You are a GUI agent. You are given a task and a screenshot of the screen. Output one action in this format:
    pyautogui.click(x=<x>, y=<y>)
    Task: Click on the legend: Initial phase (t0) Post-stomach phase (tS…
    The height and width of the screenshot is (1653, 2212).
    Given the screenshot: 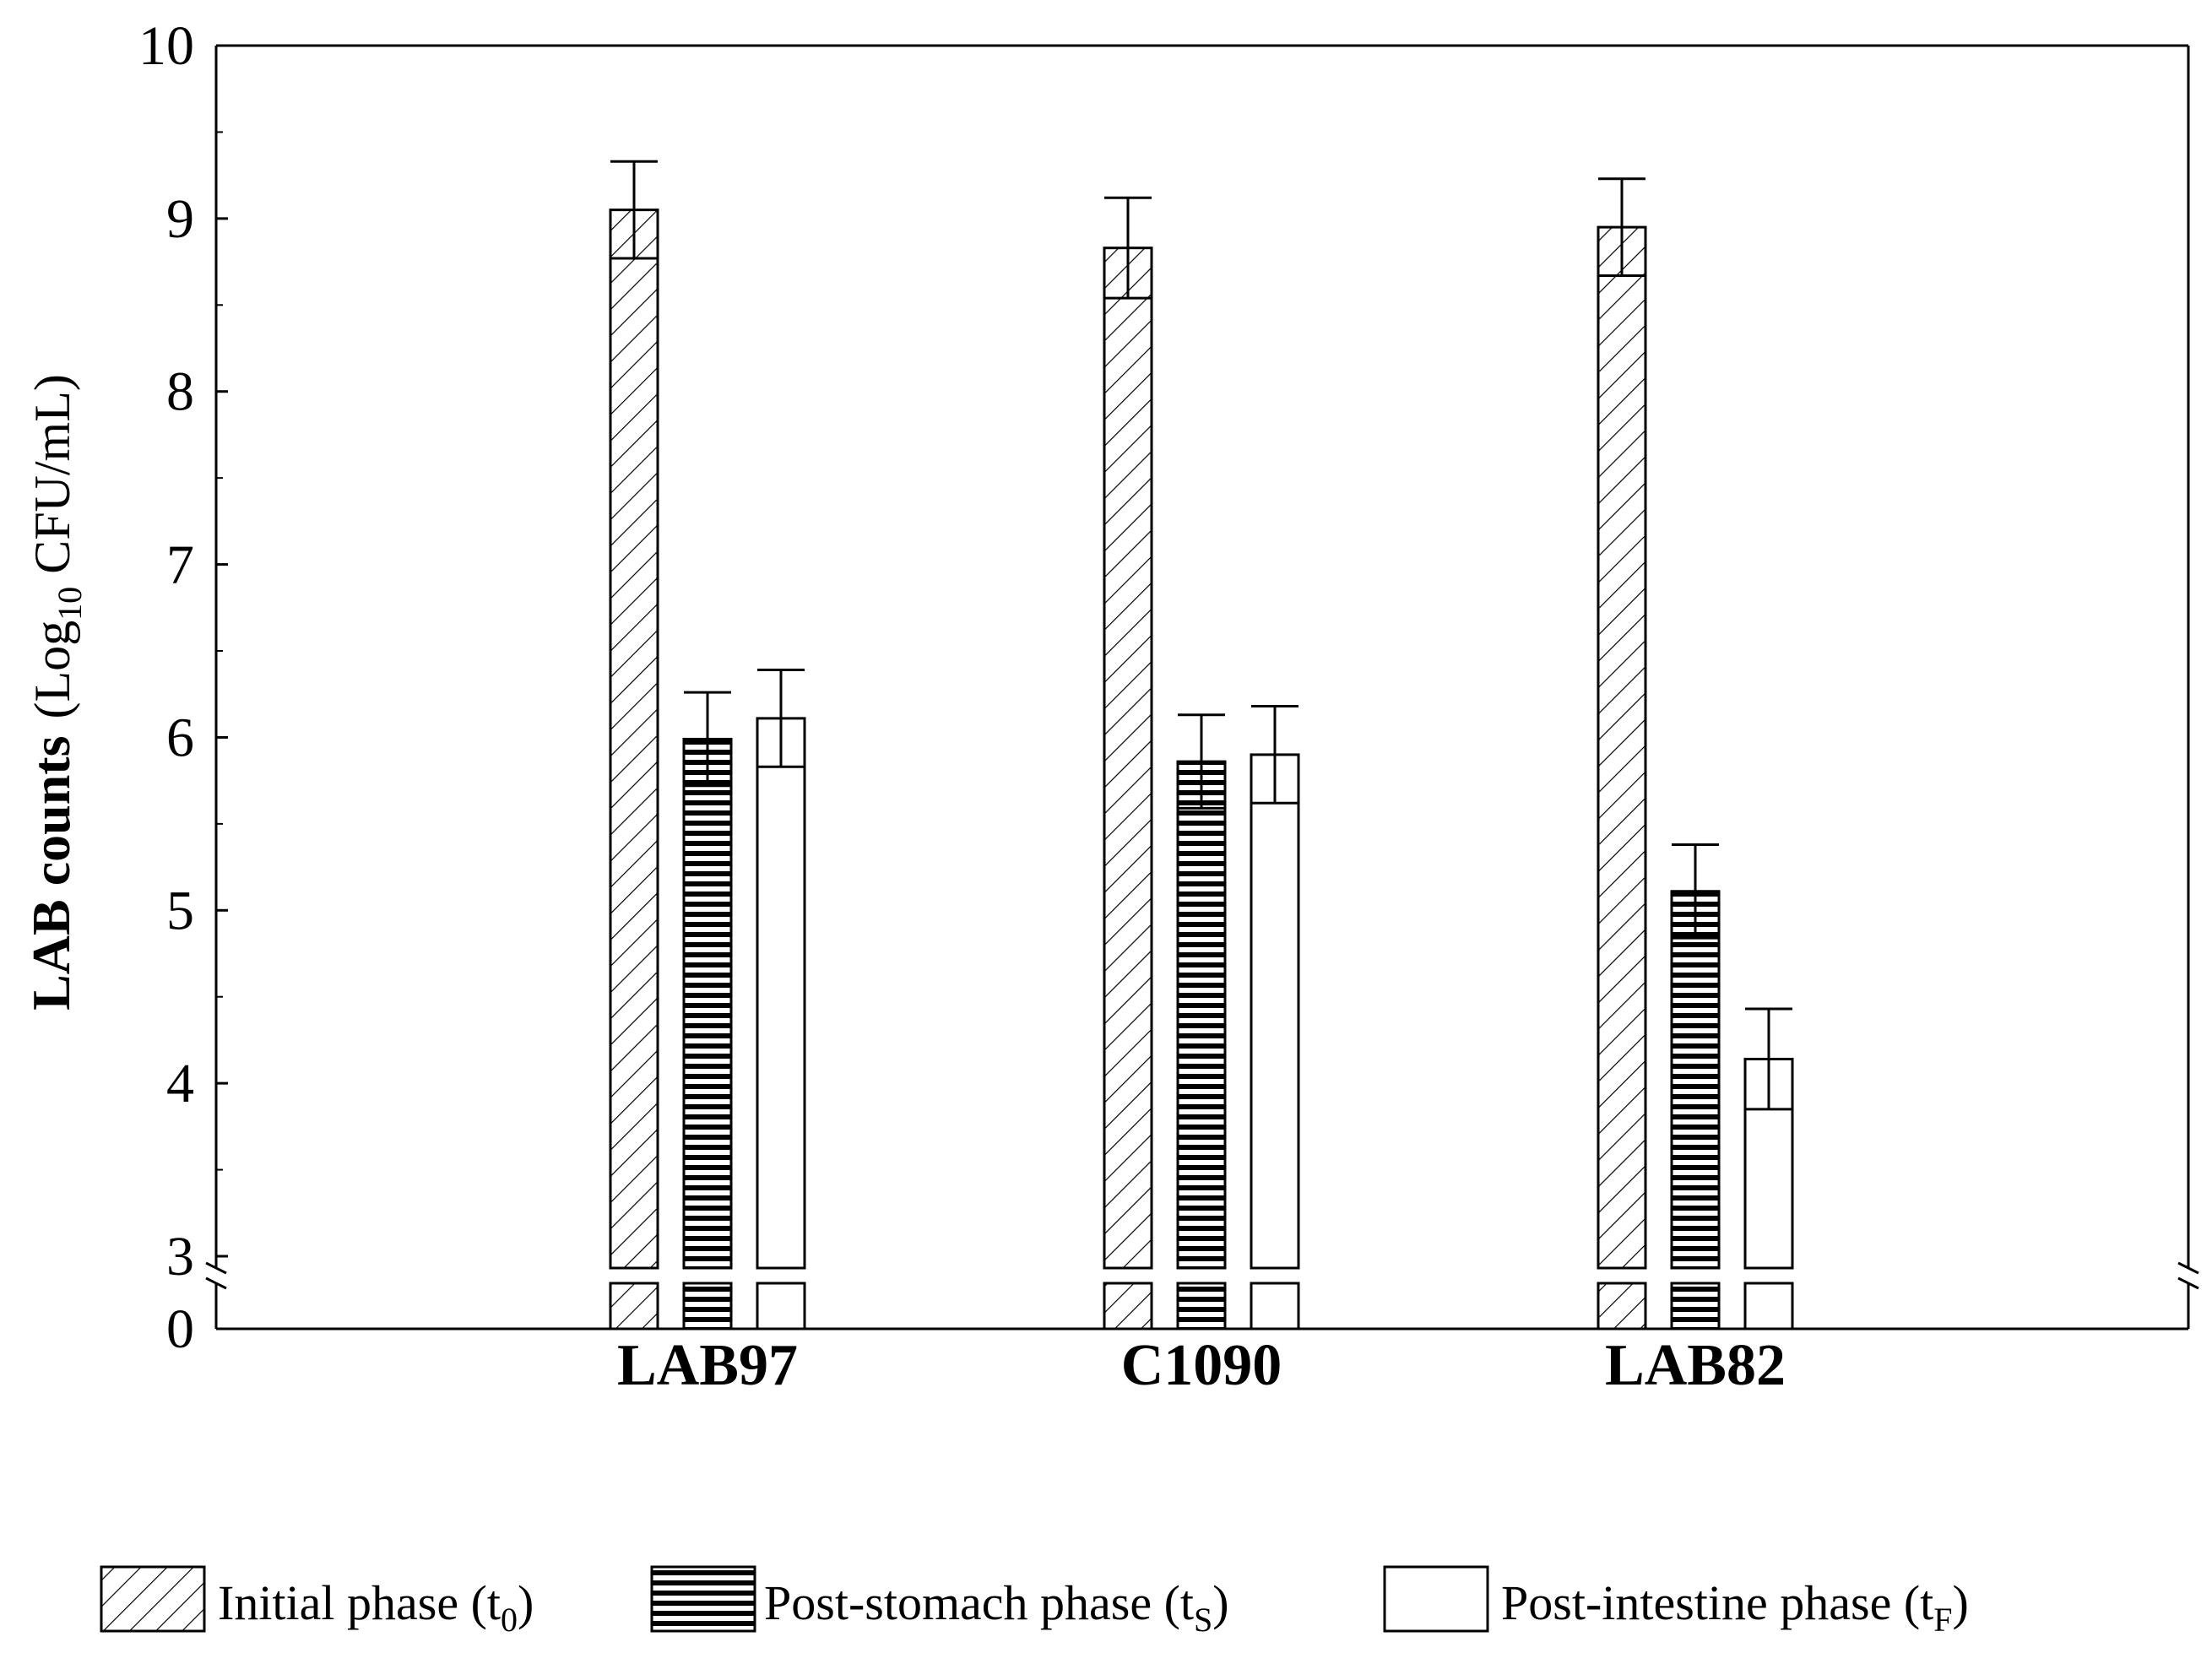 What is the action you would take?
    pyautogui.click(x=1034, y=1602)
    